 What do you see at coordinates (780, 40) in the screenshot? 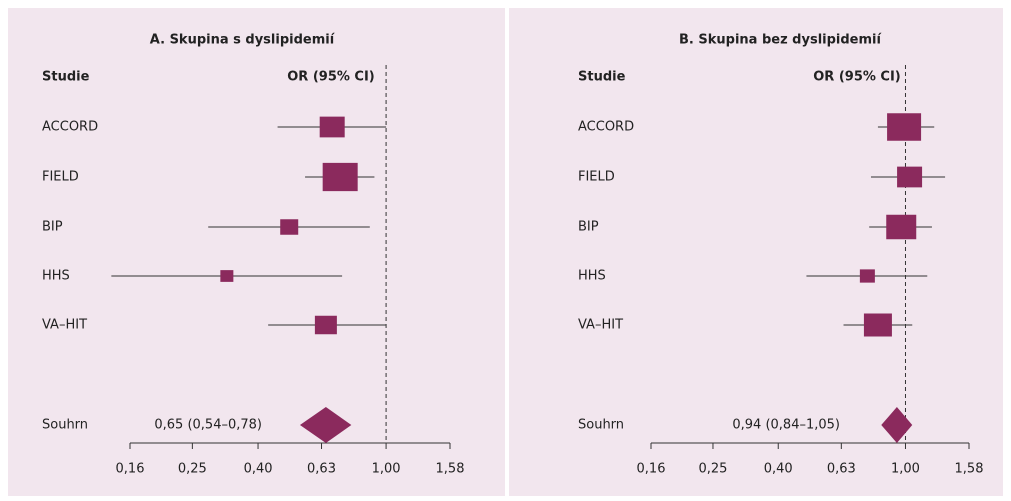
I see `panel-title: B. Skupina bez dyslipidemií` at bounding box center [780, 40].